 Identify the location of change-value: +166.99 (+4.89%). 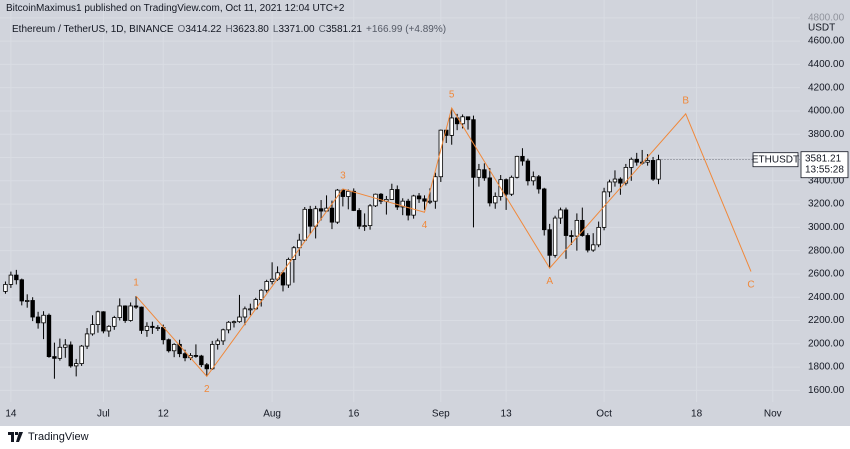
(406, 29).